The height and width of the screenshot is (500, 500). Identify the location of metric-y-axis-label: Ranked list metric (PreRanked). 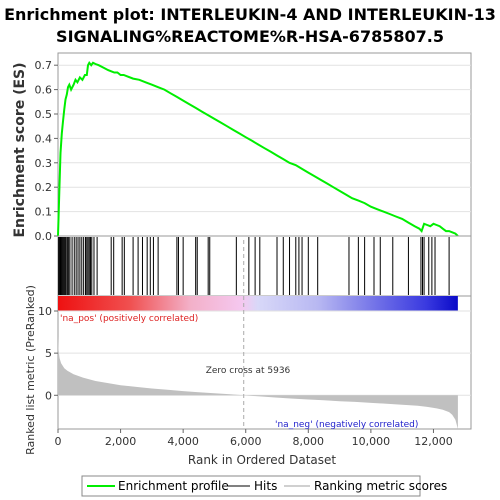
(30, 370).